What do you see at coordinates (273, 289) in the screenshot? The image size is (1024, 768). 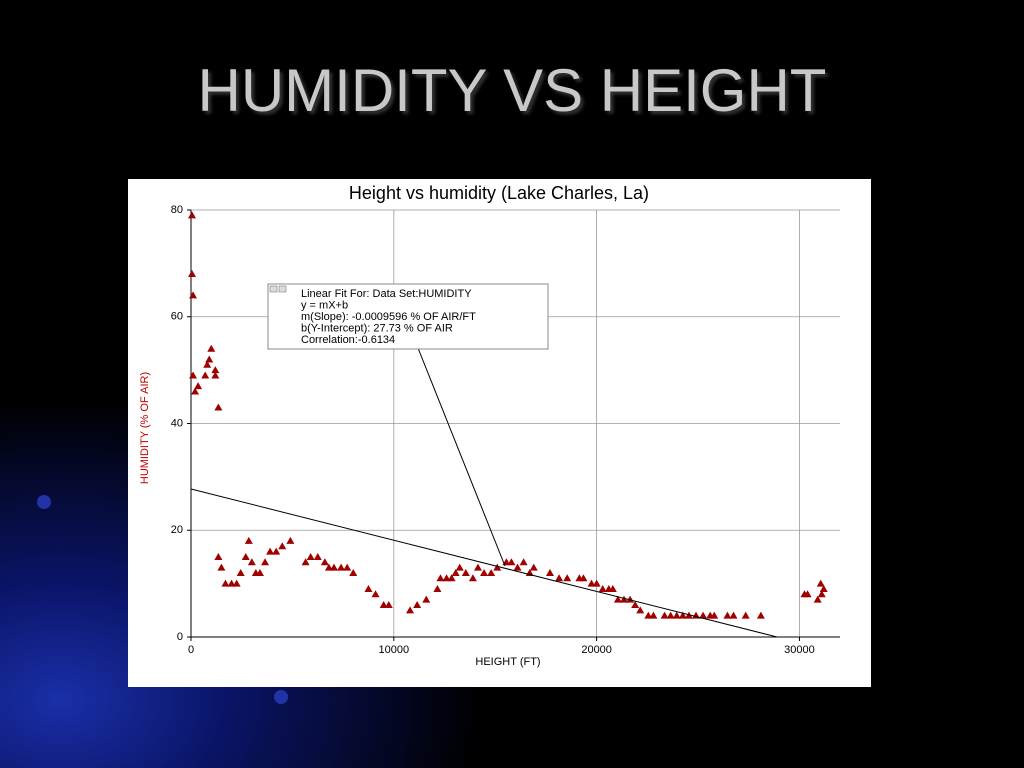 I see `close-icon` at bounding box center [273, 289].